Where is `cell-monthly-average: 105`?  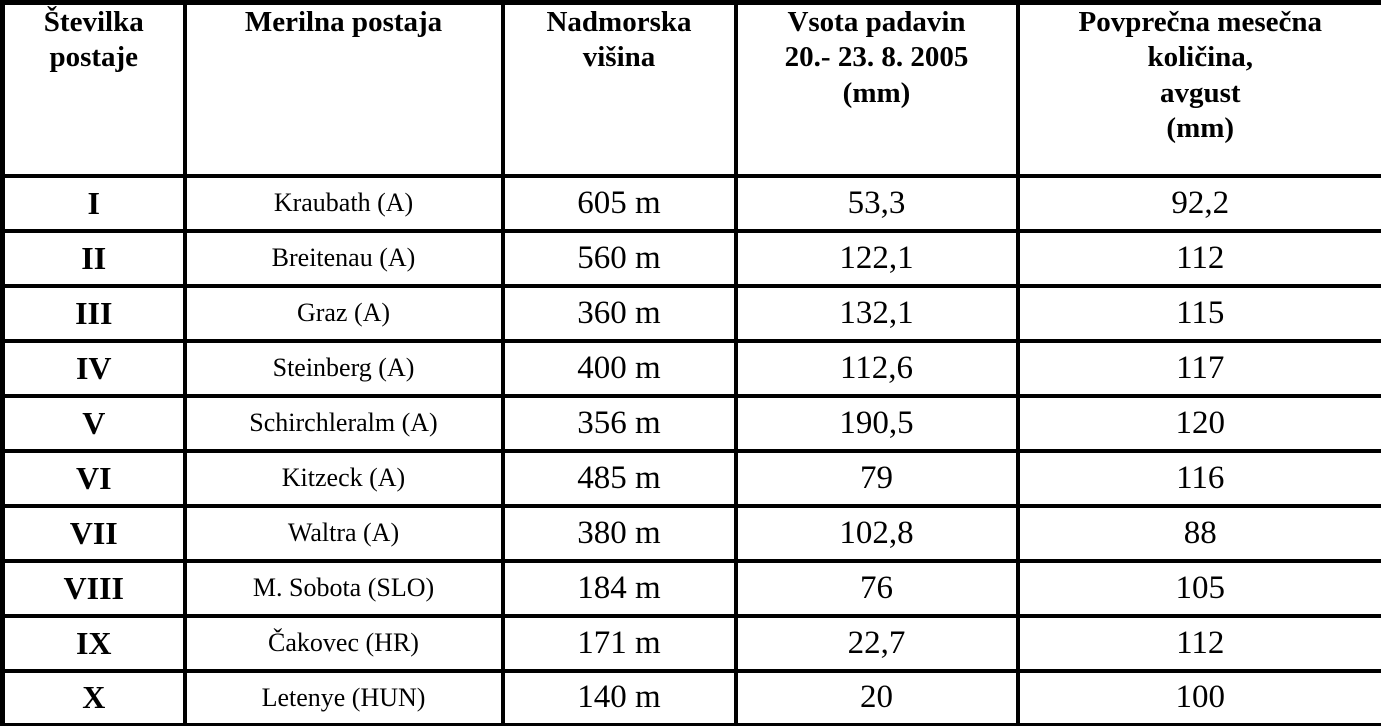
cell-monthly-average: 105 is located at coordinates (1198, 588).